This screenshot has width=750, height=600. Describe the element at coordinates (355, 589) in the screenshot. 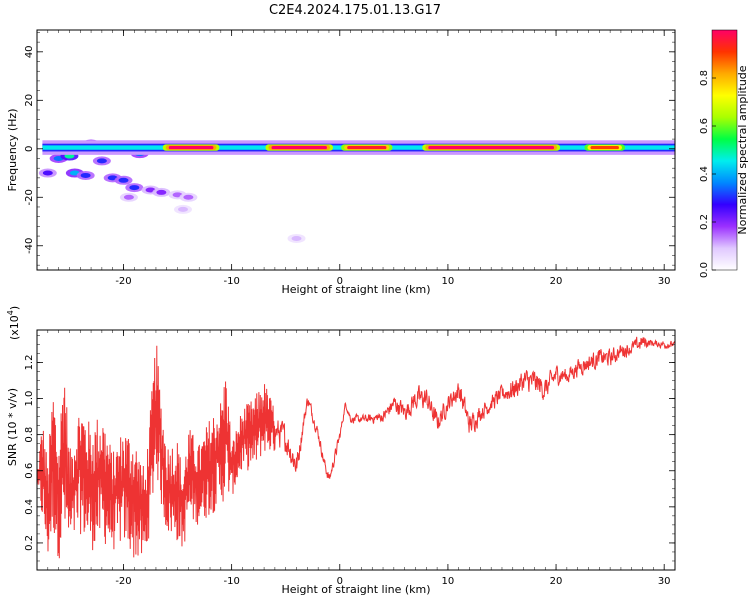

I see `snr-x-label: Height of straight line (km)` at that location.